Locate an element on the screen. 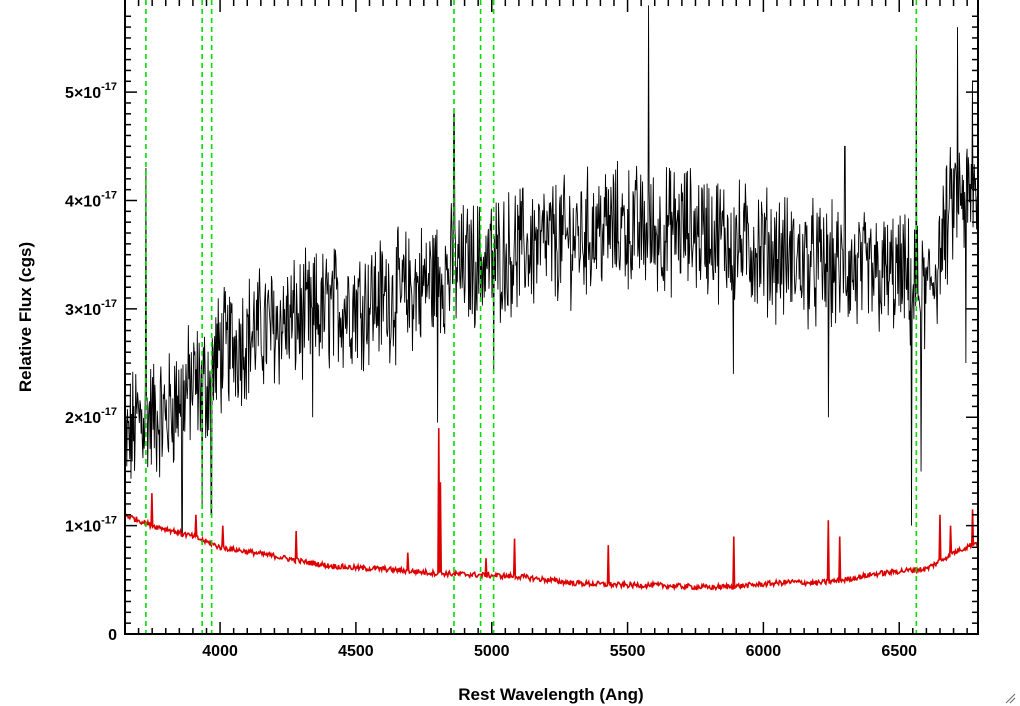 This screenshot has width=1020, height=706. x-tick-label: 5500 is located at coordinates (628, 651).